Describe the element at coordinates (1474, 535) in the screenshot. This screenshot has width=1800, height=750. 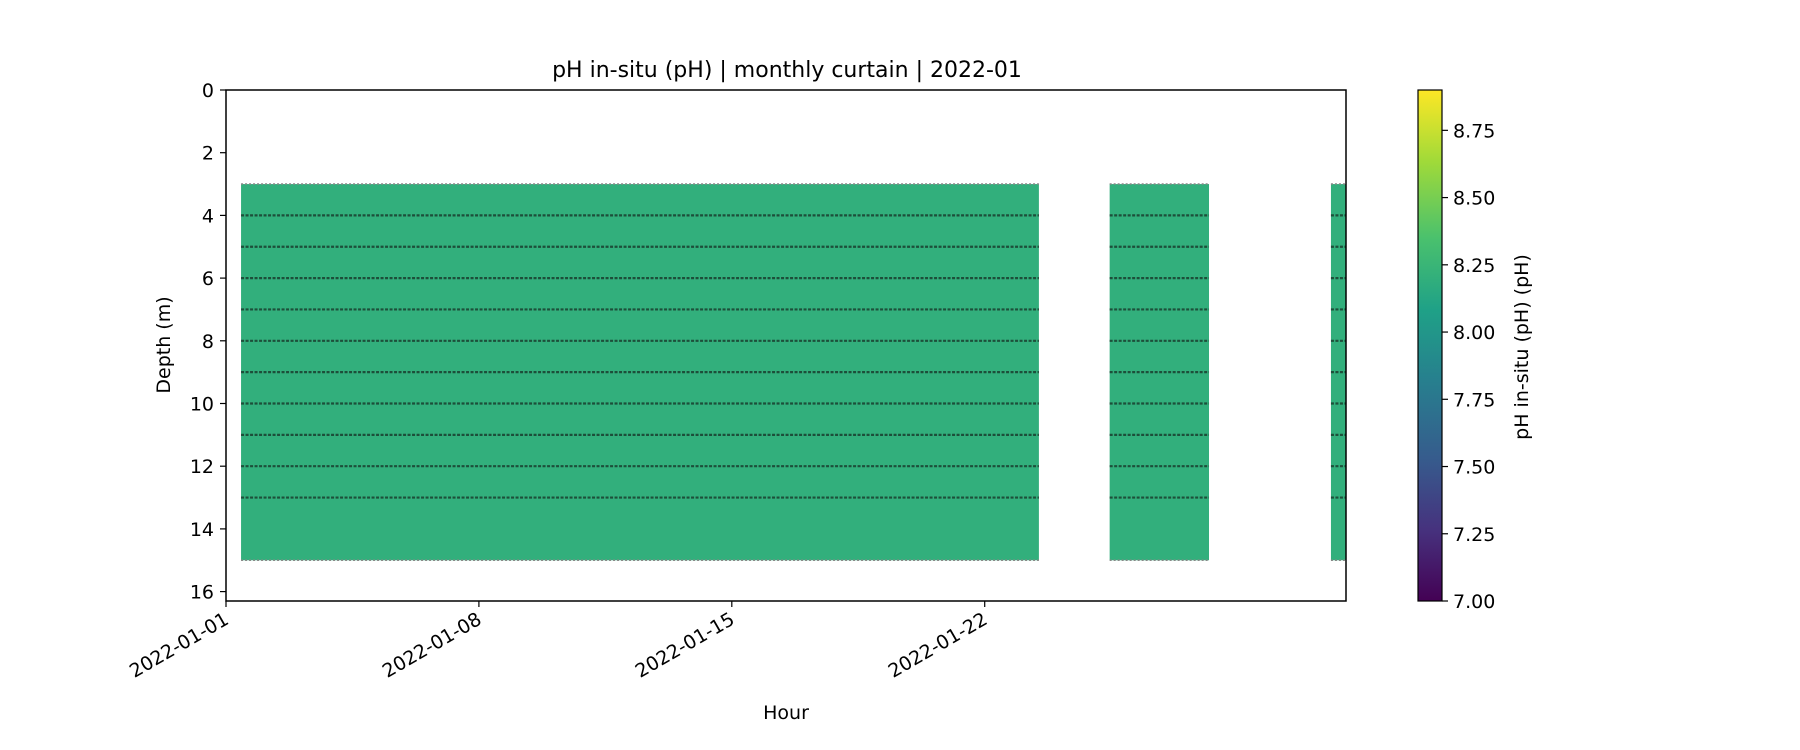
I see `colorbar-tick-label: 7.25` at that location.